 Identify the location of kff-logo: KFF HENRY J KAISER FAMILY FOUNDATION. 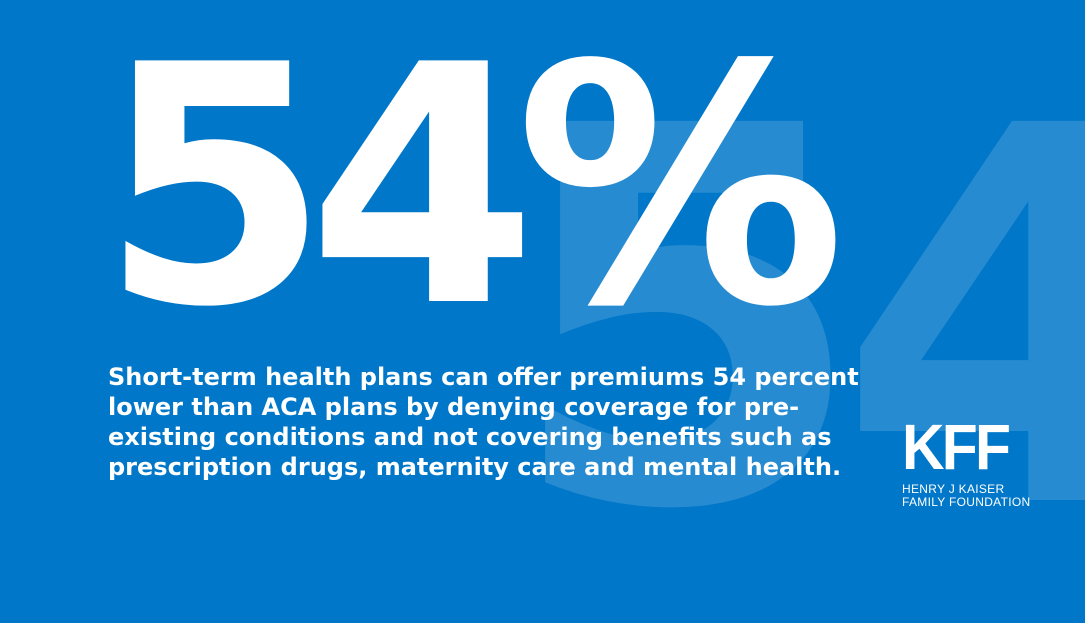
(977, 462).